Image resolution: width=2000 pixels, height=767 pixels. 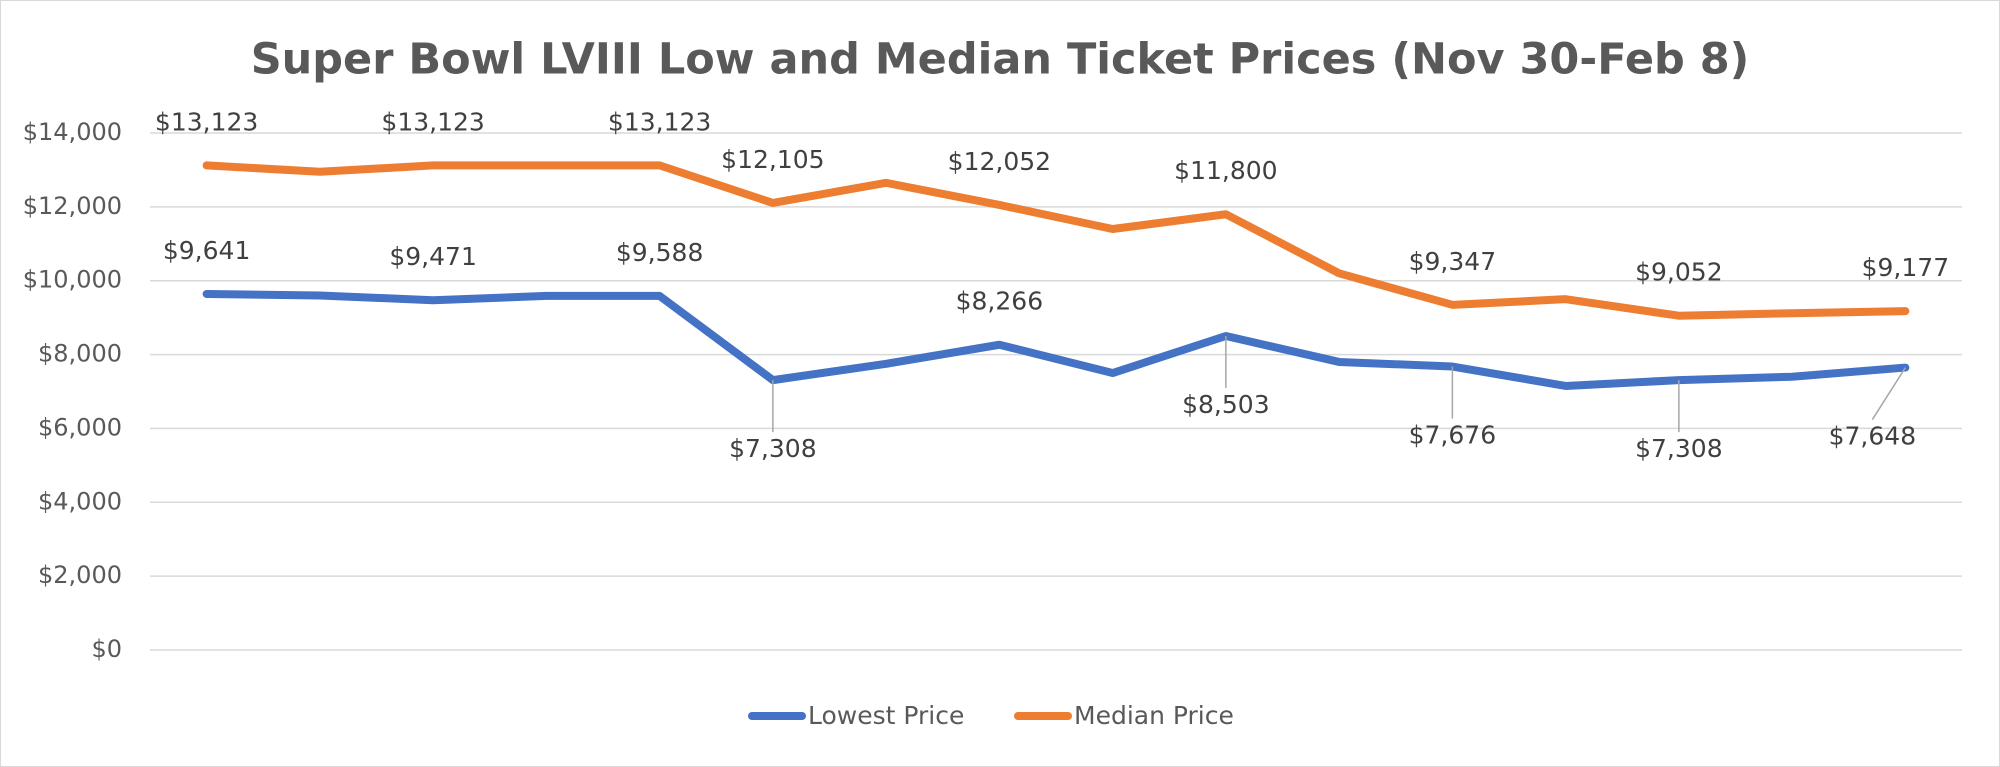 What do you see at coordinates (1154, 715) in the screenshot?
I see `legend-label: Median Price` at bounding box center [1154, 715].